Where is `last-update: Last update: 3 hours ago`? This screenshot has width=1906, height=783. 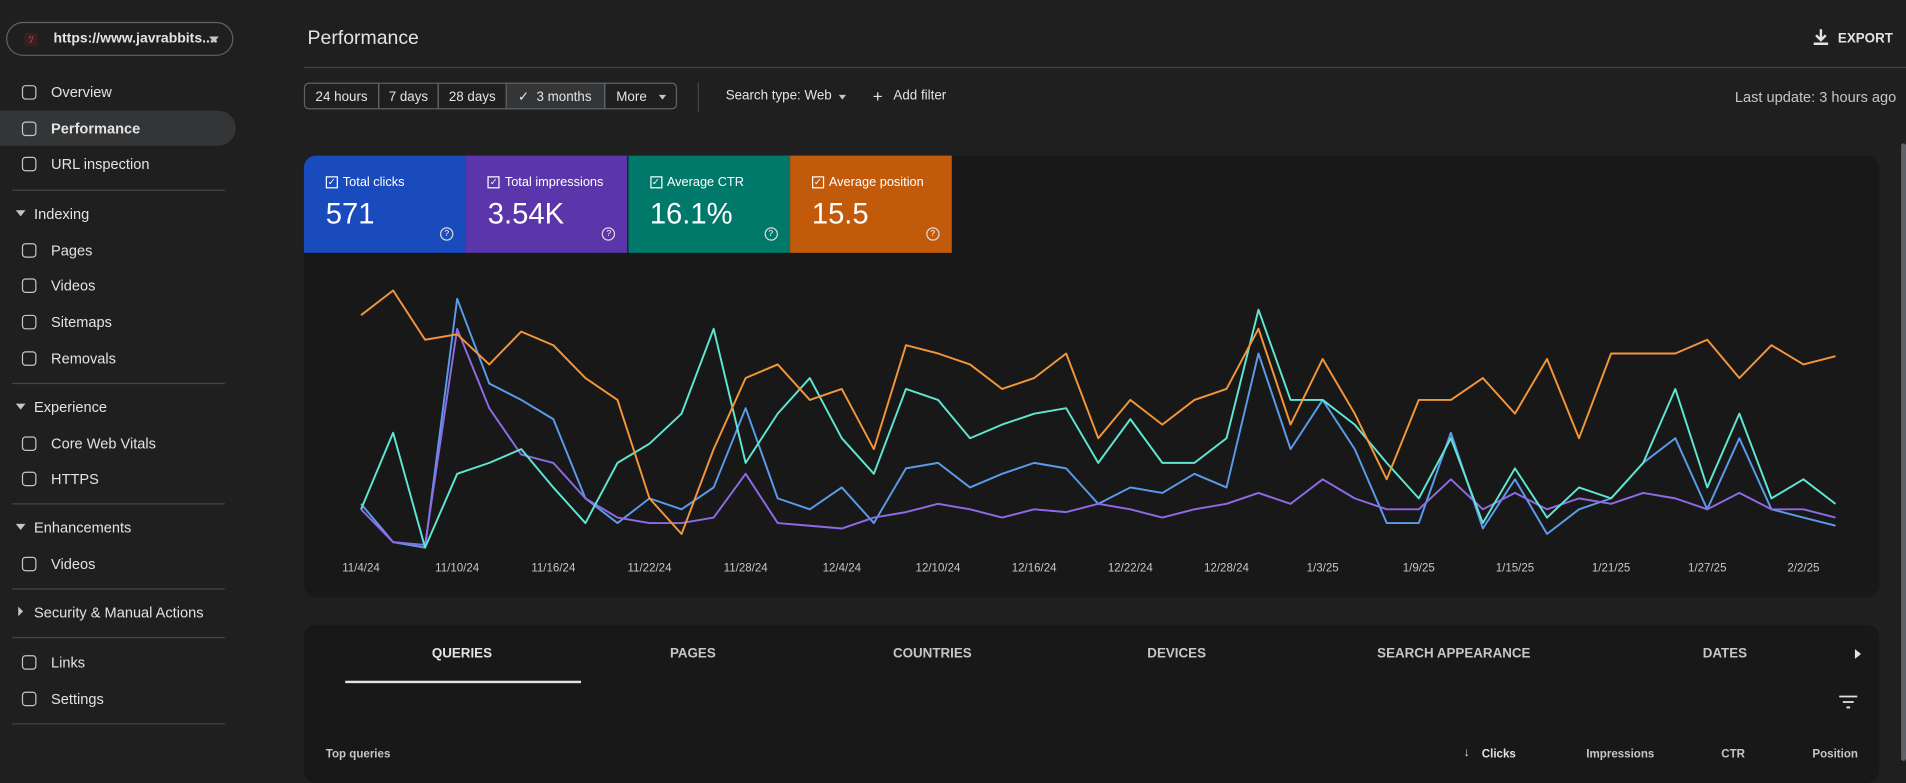 last-update: Last update: 3 hours ago is located at coordinates (1815, 97).